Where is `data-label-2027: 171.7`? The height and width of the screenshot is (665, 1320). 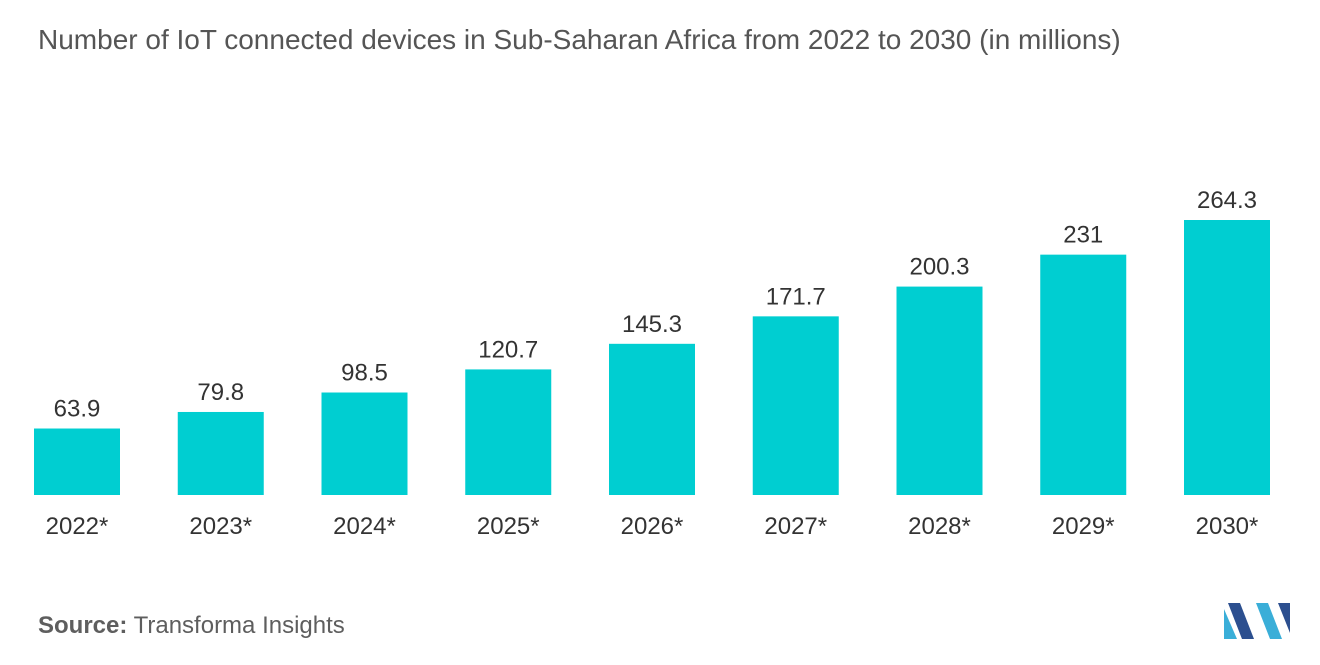 data-label-2027: 171.7 is located at coordinates (796, 296).